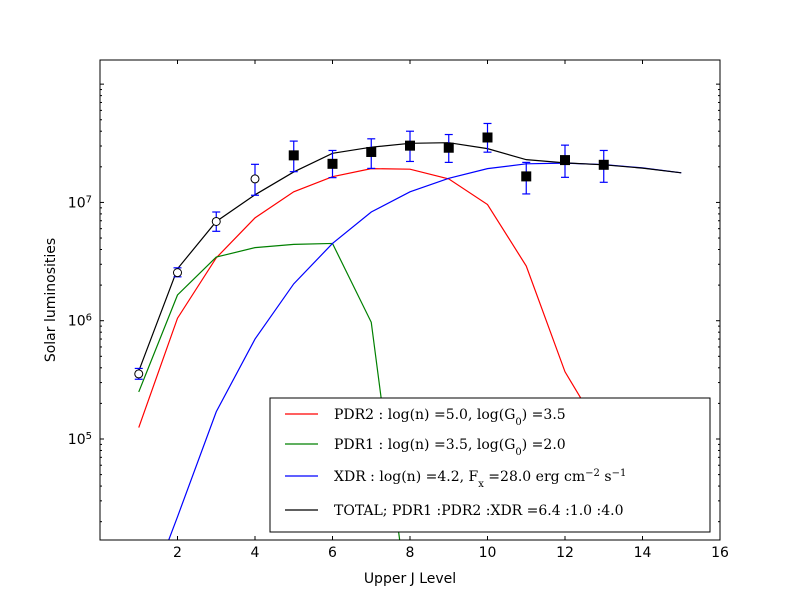 This screenshot has width=800, height=600. Describe the element at coordinates (80, 439) in the screenshot. I see `y-tick-label: 10⁵` at that location.